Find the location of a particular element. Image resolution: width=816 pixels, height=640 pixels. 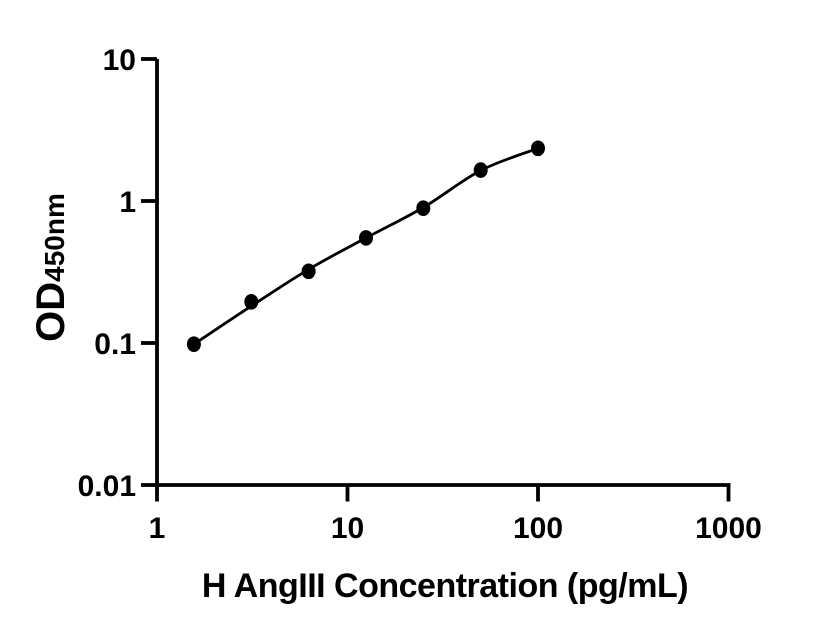

od-label: OD is located at coordinates (51, 312).